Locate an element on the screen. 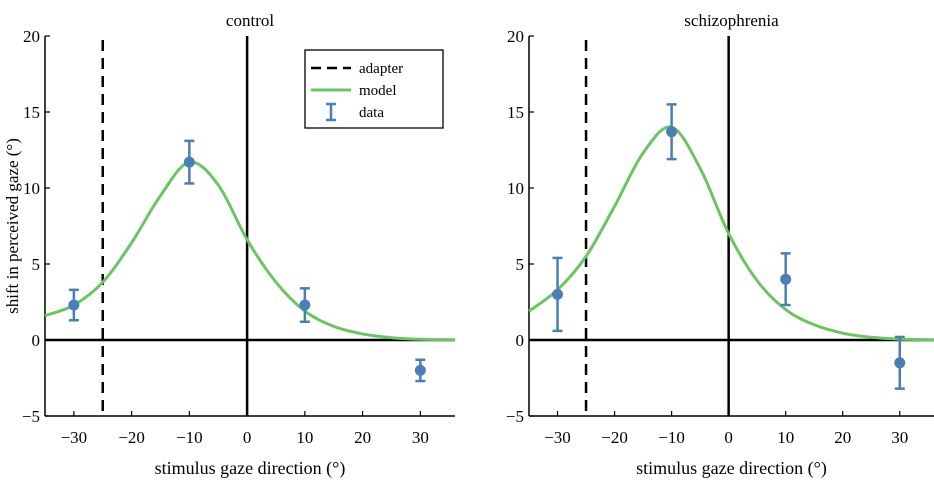  panel-title: schizophrenia is located at coordinates (731, 20).